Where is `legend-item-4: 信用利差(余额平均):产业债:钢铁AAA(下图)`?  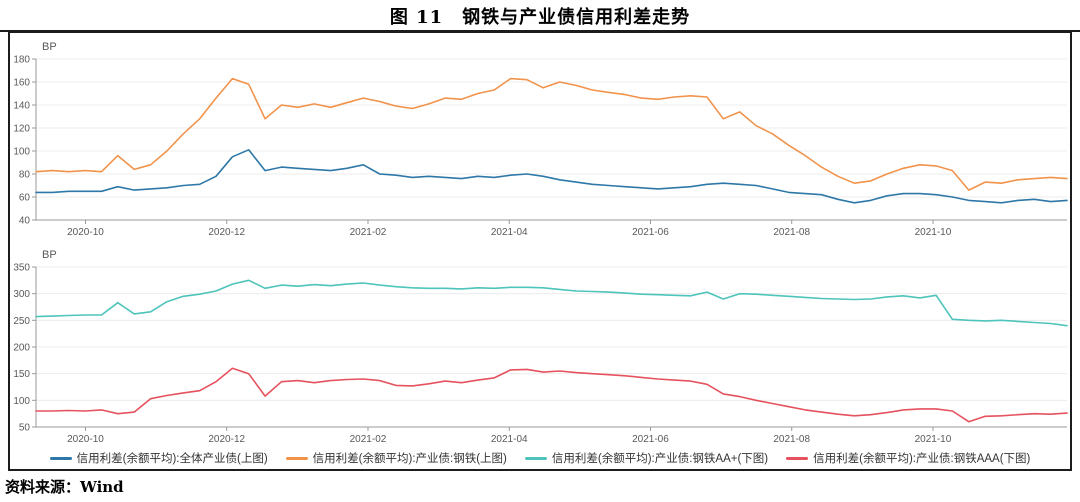
legend-item-4: 信用利差(余额平均):产业债:钢铁AAA(下图) is located at coordinates (908, 458).